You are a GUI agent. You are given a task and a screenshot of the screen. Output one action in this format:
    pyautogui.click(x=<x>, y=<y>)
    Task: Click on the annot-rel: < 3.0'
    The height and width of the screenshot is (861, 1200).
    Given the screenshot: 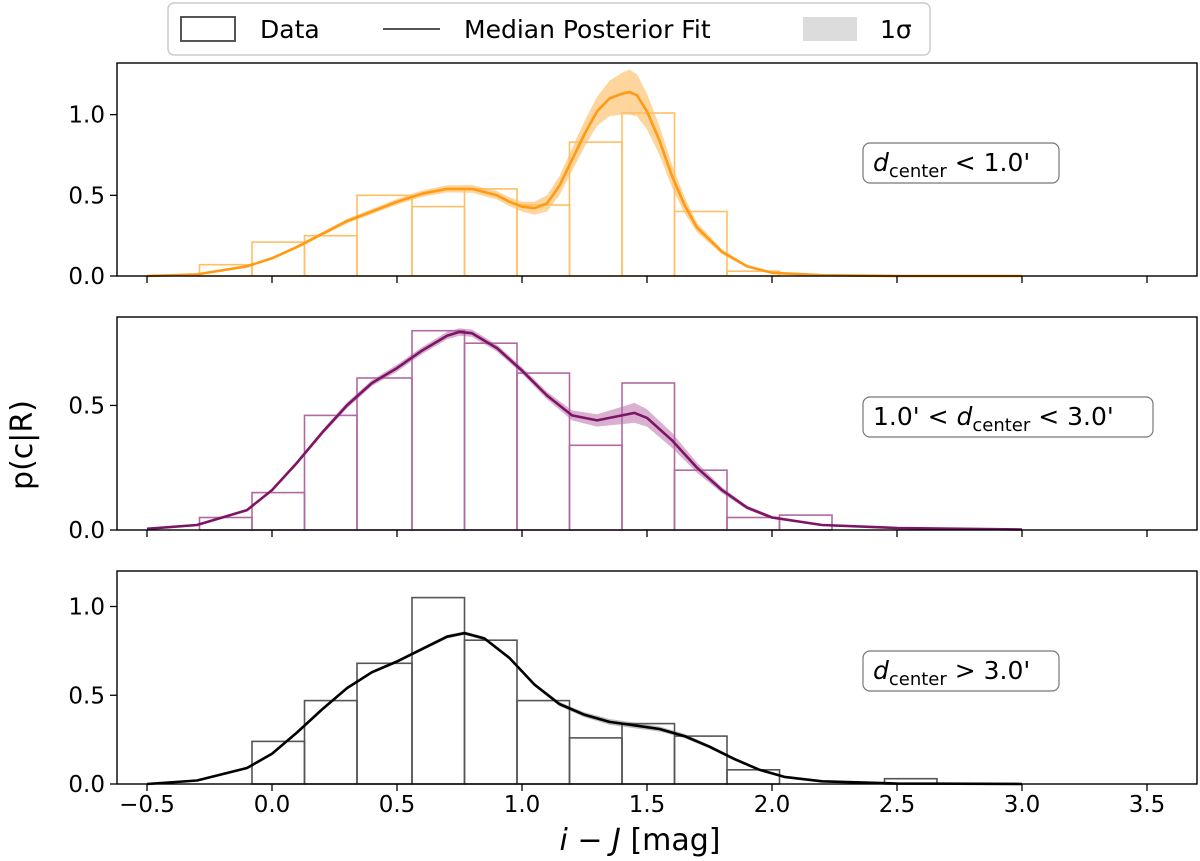 What is the action you would take?
    pyautogui.click(x=1071, y=416)
    